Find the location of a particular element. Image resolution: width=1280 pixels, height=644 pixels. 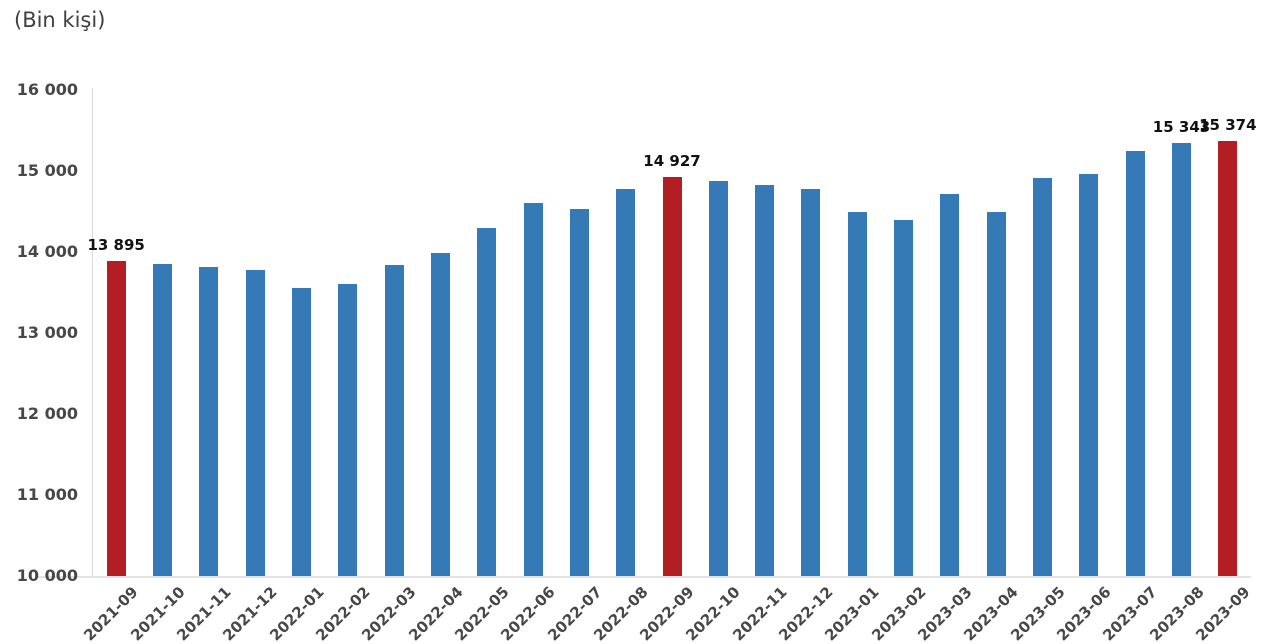

y-tick-label: 16 000 is located at coordinates (47, 89).